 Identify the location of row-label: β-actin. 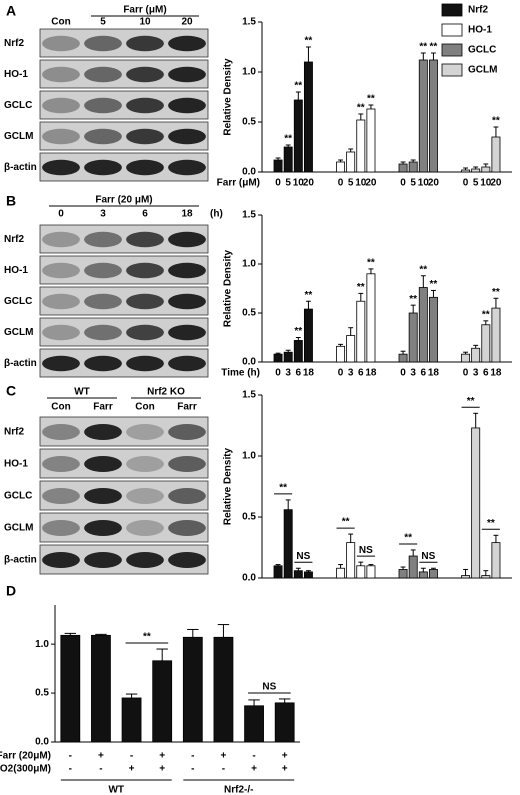
(20, 363).